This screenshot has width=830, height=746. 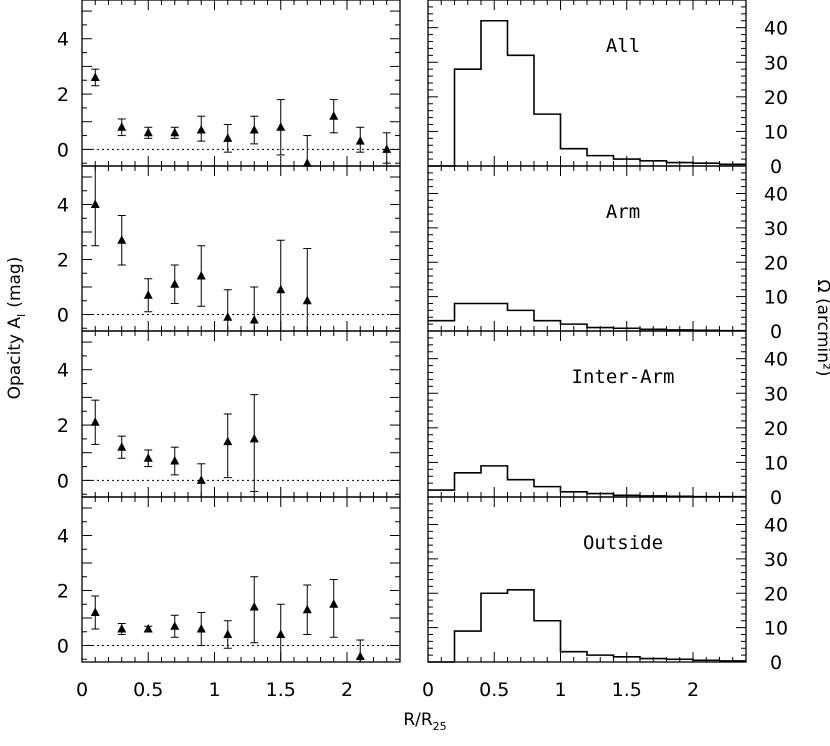 What do you see at coordinates (693, 690) in the screenshot?
I see `right-x-tick-label: 2` at bounding box center [693, 690].